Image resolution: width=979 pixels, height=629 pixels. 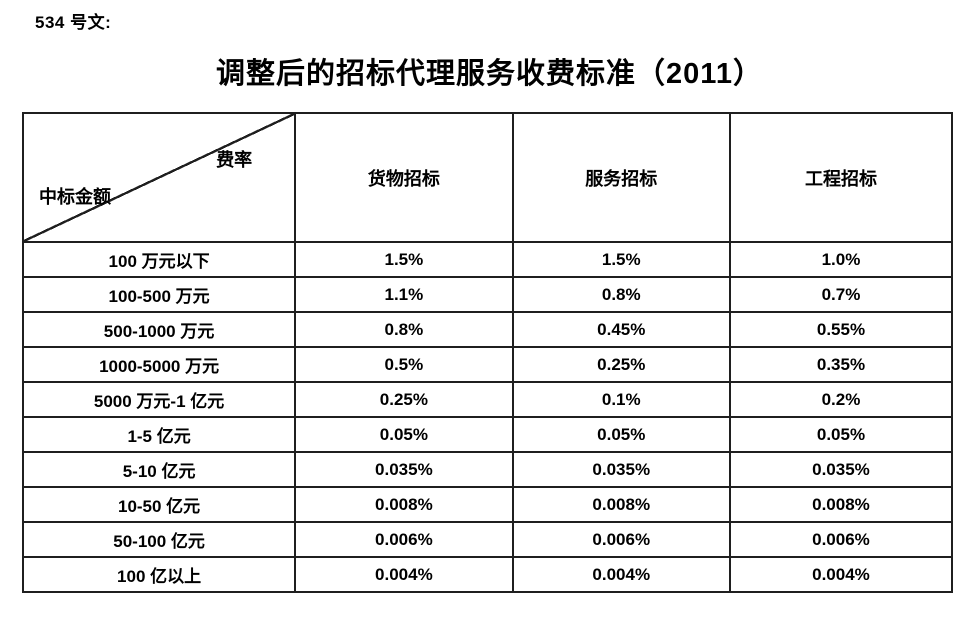 What do you see at coordinates (621, 177) in the screenshot?
I see `column-header-service-bidding: 服务招标` at bounding box center [621, 177].